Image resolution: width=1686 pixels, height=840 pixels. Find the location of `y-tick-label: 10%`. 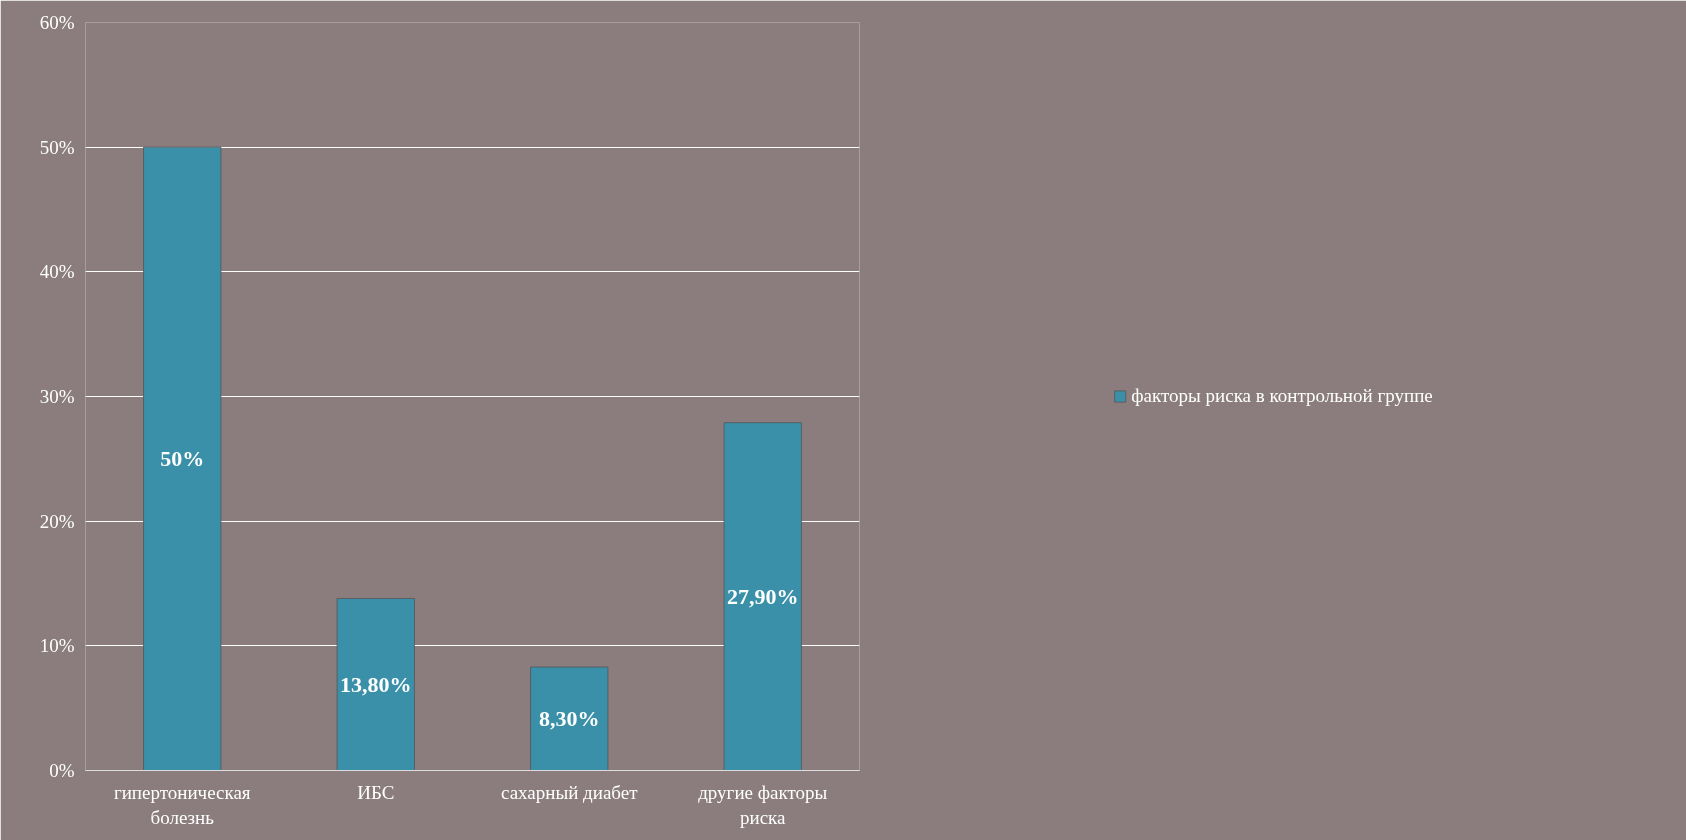

y-tick-label: 10% is located at coordinates (57, 646).